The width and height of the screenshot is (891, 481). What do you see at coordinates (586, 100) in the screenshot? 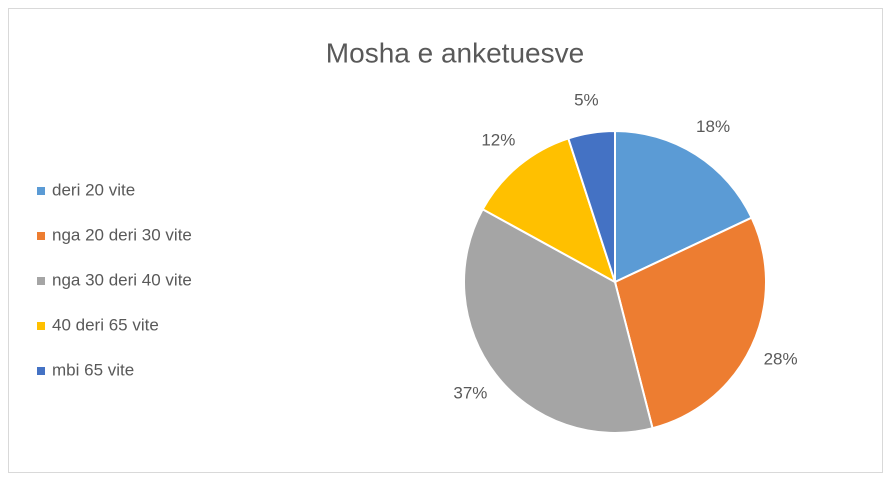
I see `data-label: 5%` at bounding box center [586, 100].